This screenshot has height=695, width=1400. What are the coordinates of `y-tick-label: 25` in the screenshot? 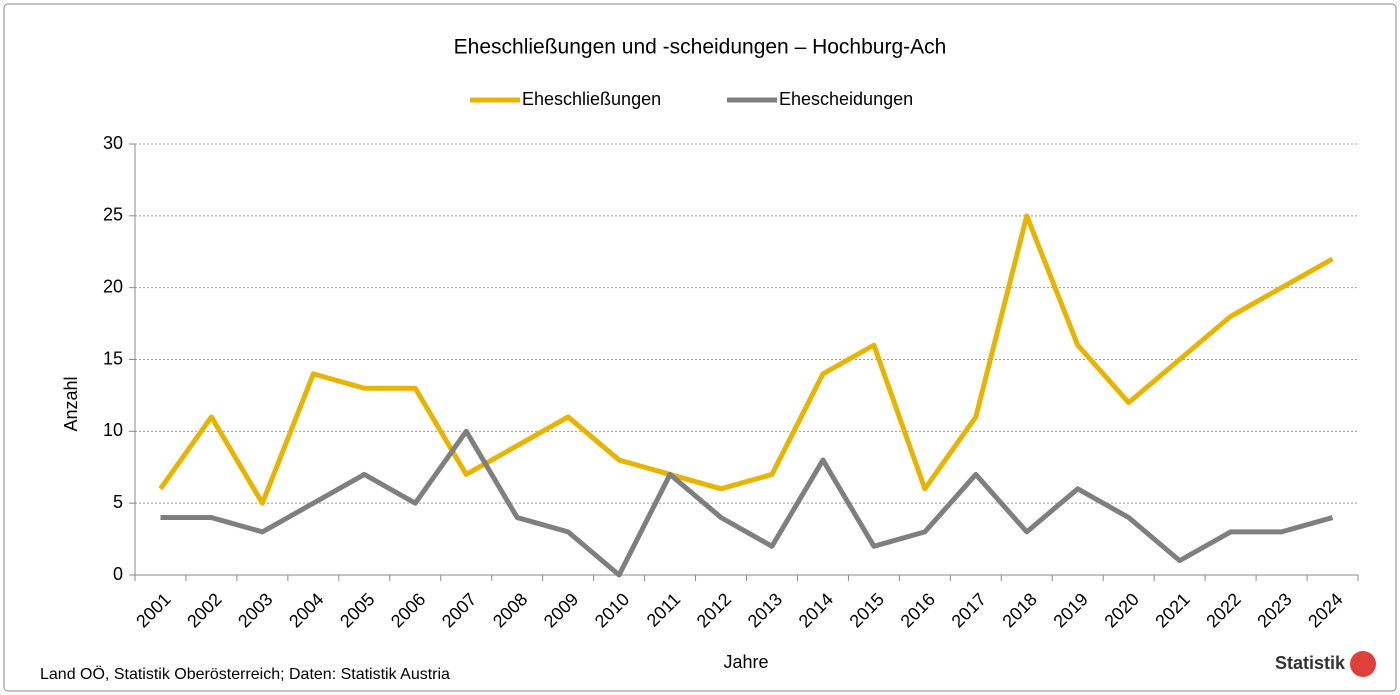 It's located at (113, 215).